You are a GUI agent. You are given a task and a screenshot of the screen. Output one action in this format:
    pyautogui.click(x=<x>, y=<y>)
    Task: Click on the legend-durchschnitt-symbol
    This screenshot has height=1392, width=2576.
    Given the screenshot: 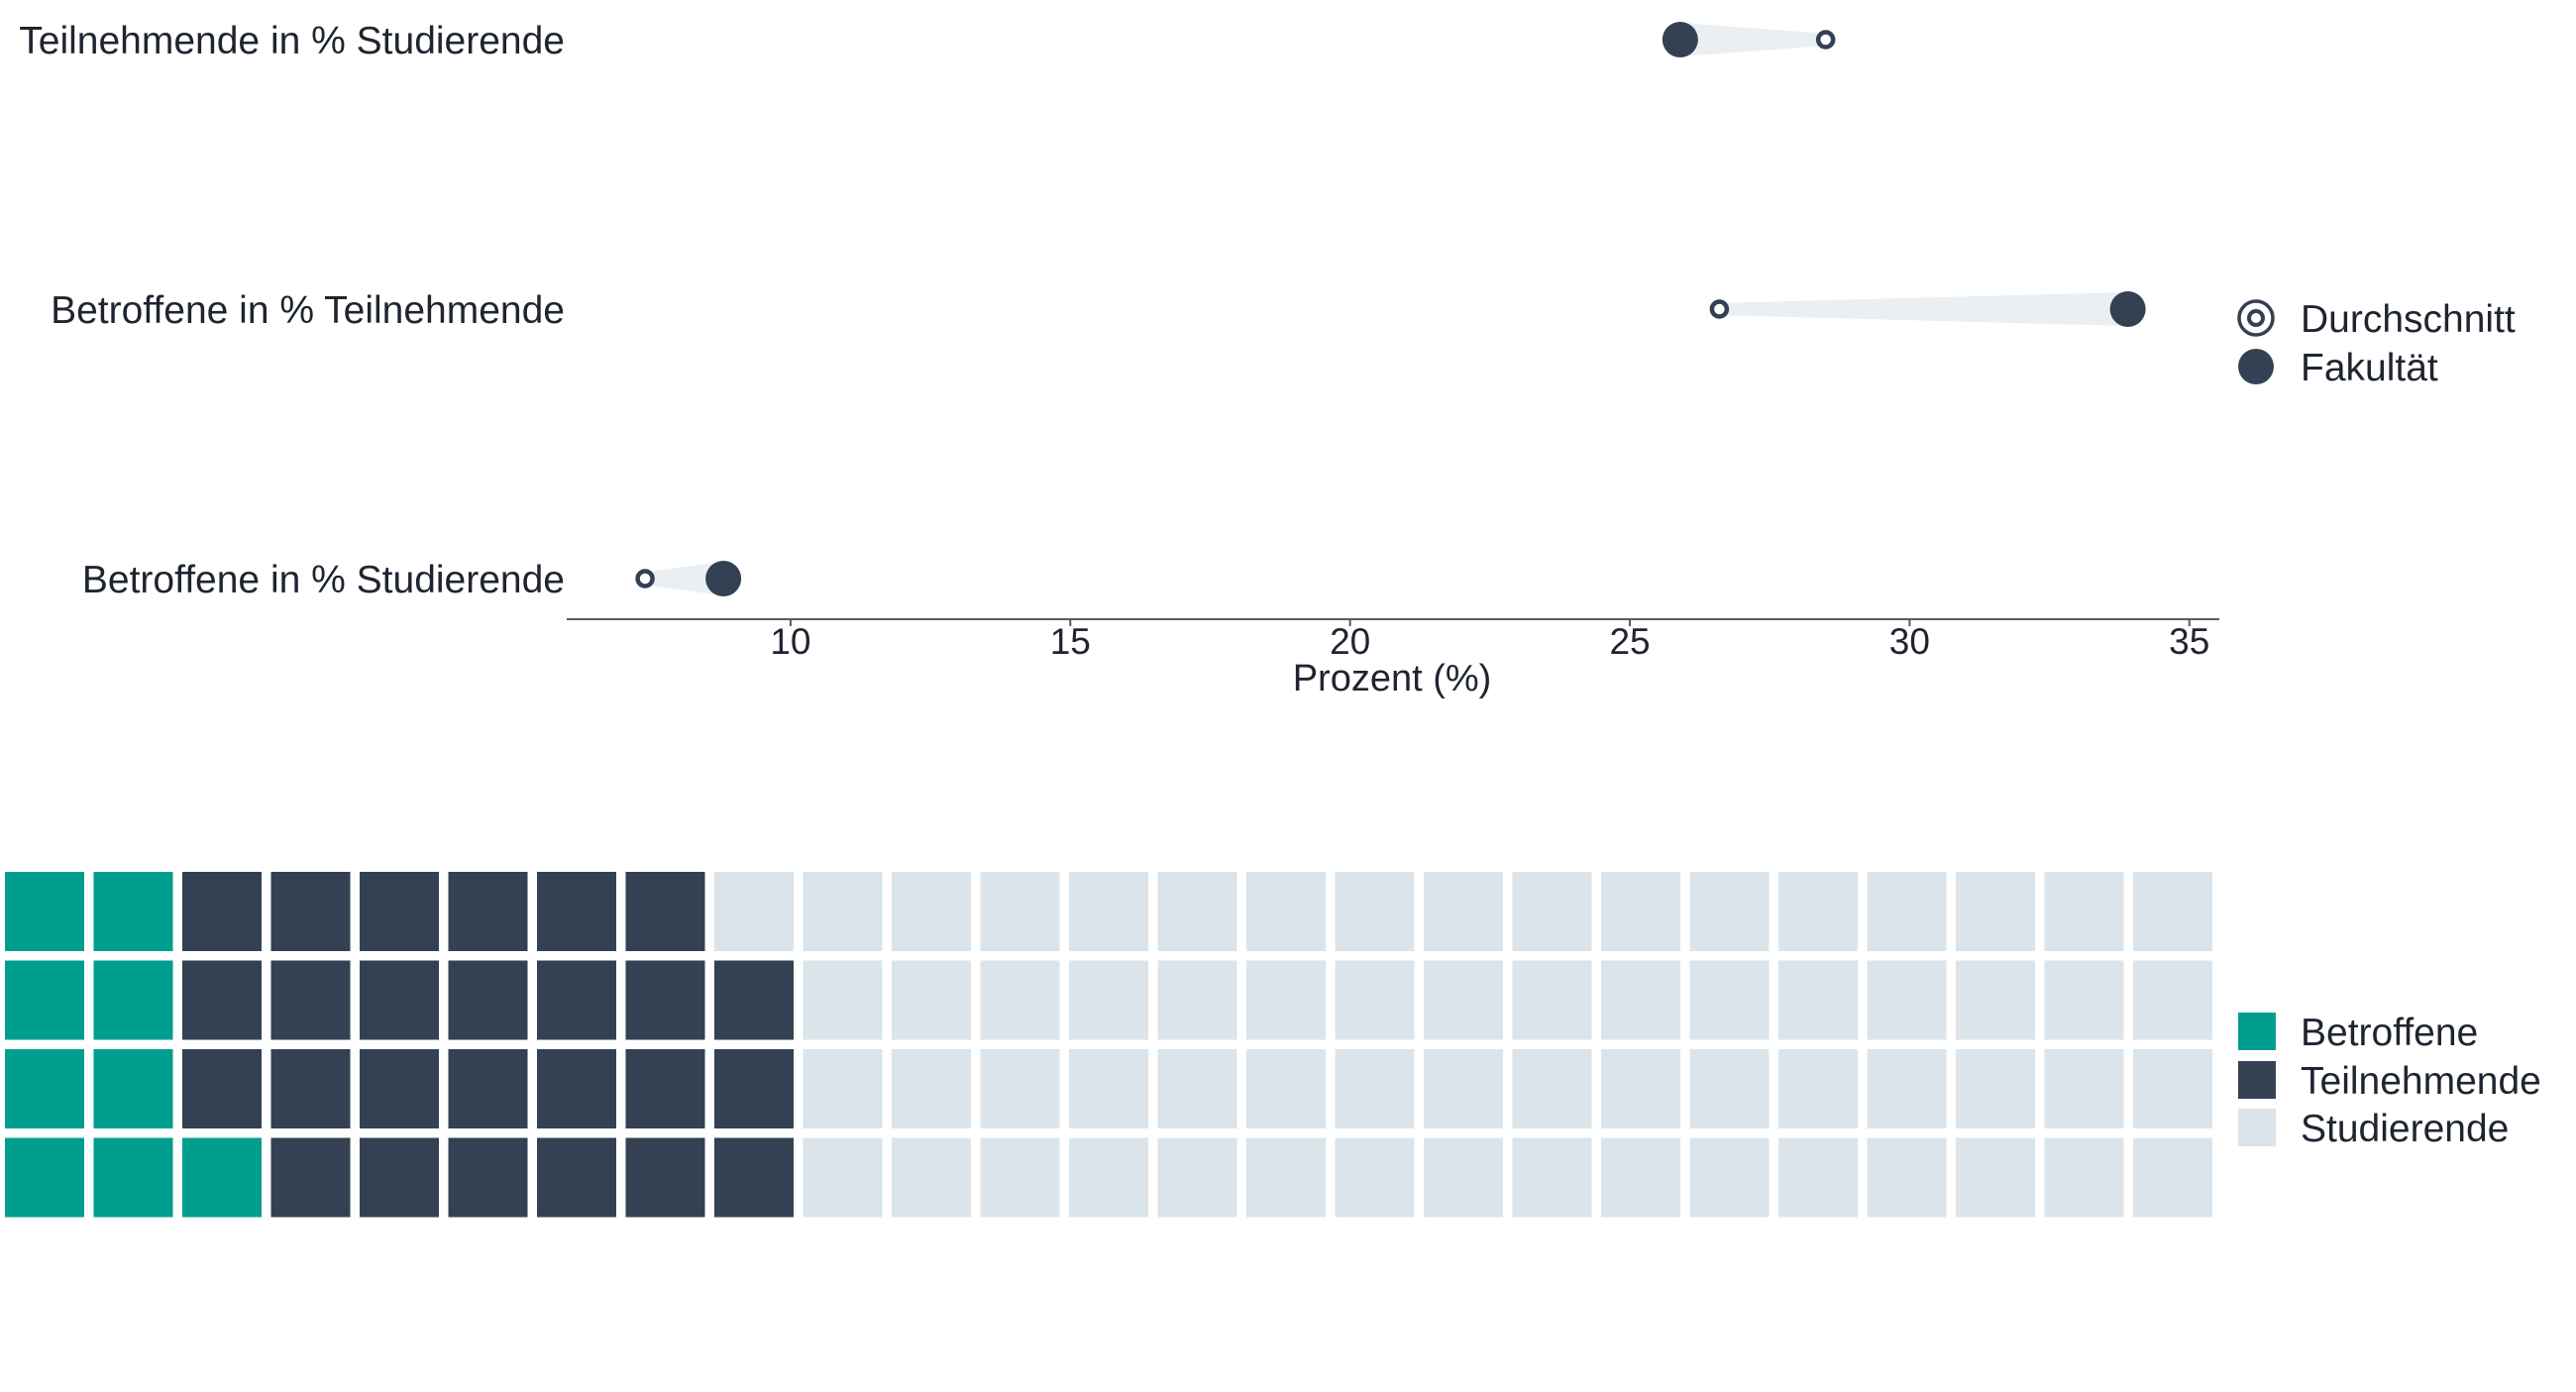 What is the action you would take?
    pyautogui.click(x=2256, y=318)
    